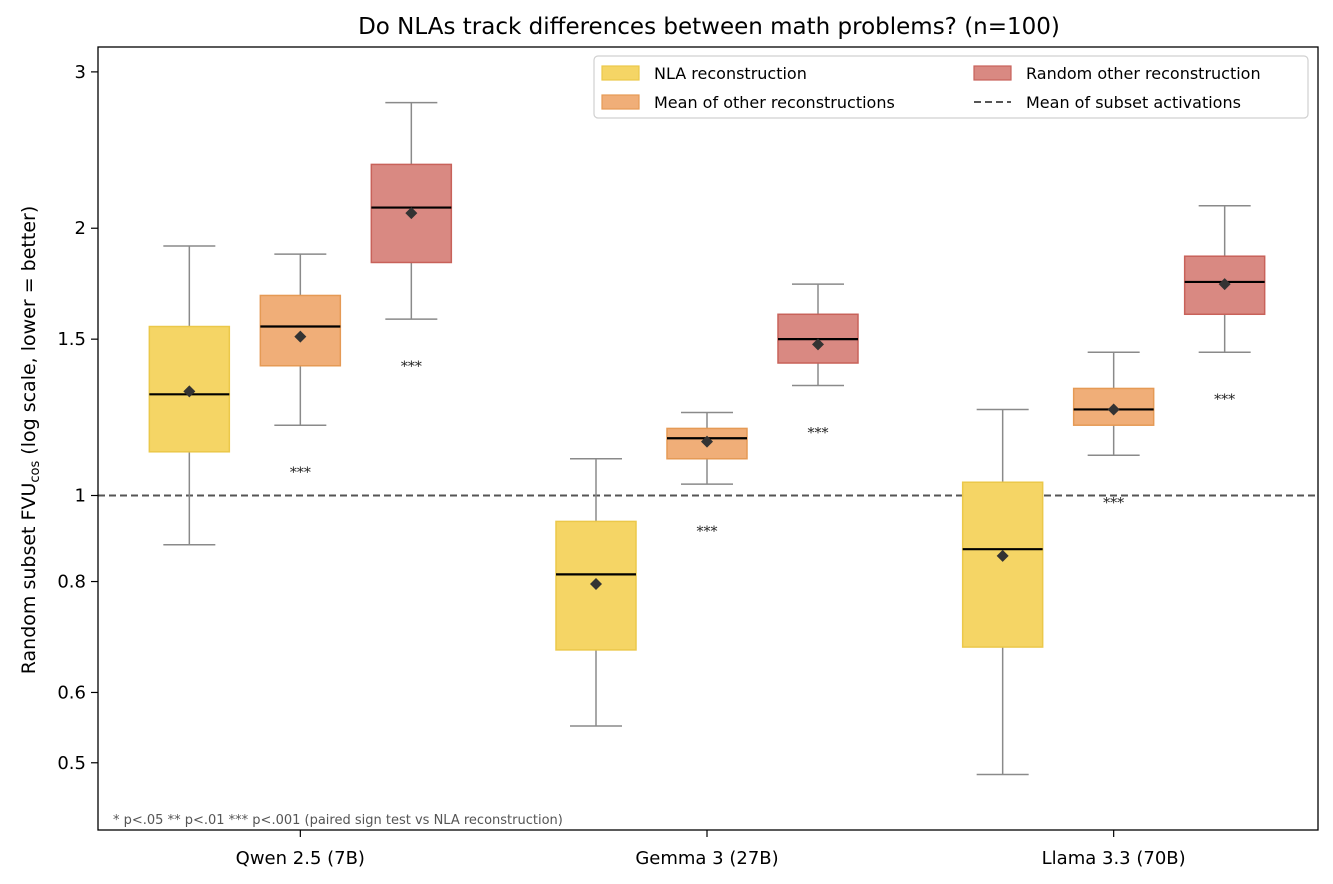 The width and height of the screenshot is (1333, 884). I want to click on y-tick-label: 0.8, so click(71, 582).